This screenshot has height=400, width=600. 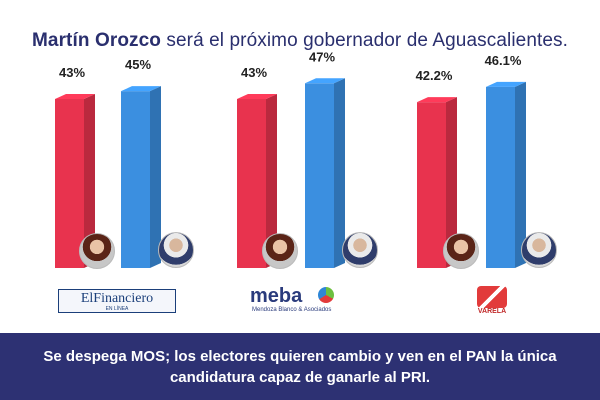 I want to click on chart-panel-2: 43% 47%, so click(x=291, y=158).